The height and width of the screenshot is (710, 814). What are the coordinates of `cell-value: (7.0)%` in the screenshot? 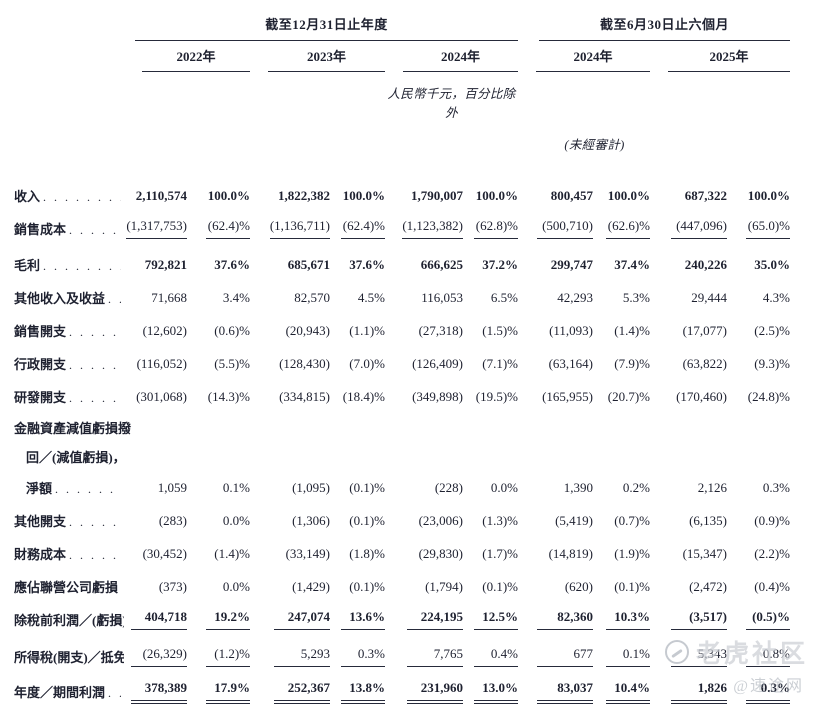 It's located at (367, 363).